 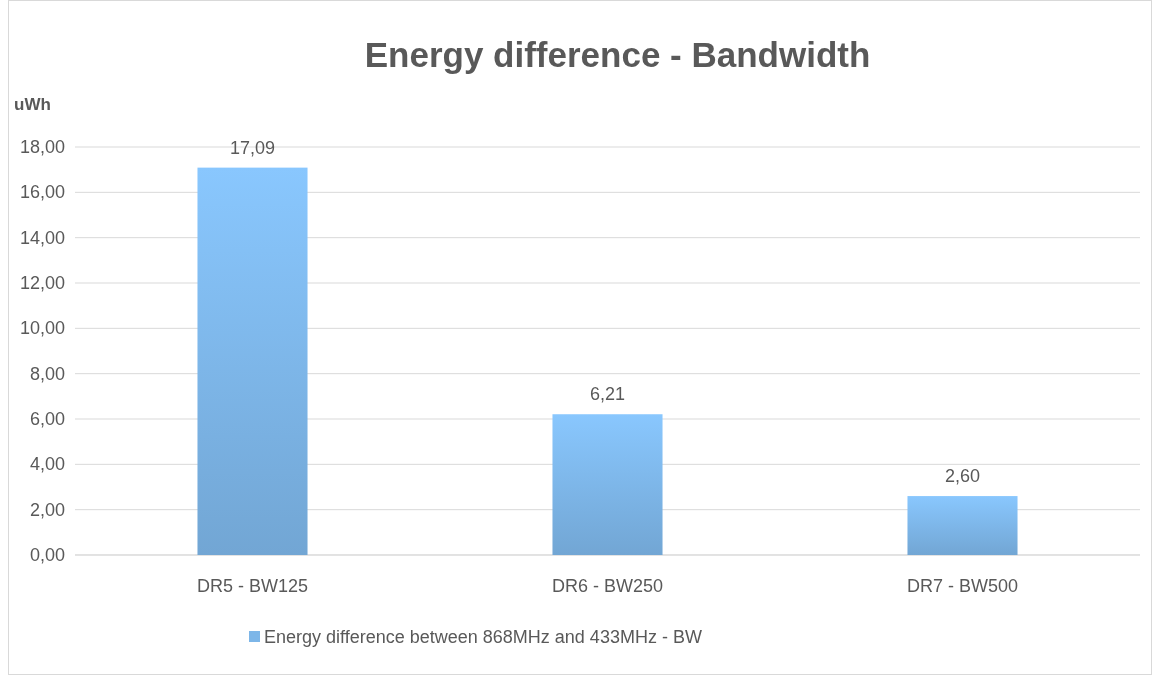 What do you see at coordinates (47, 555) in the screenshot?
I see `y-tick-label: 0,00` at bounding box center [47, 555].